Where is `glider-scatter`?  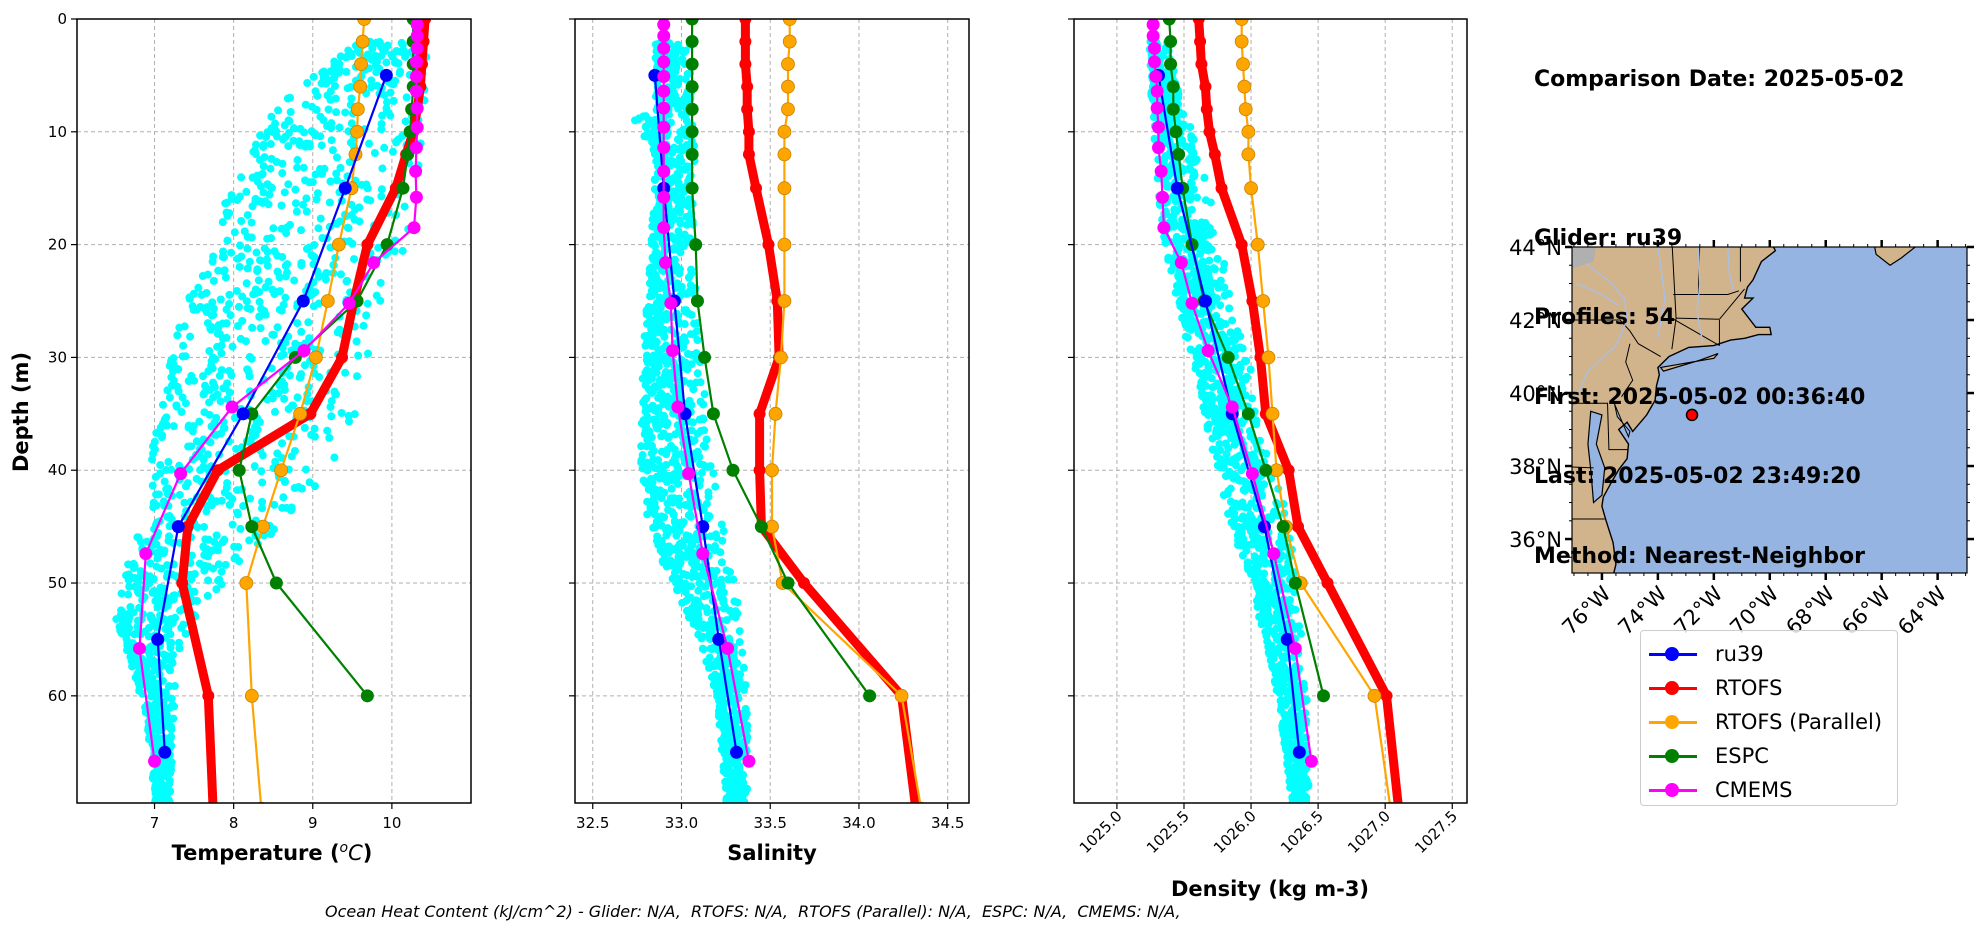 glider-scatter is located at coordinates (271, 420).